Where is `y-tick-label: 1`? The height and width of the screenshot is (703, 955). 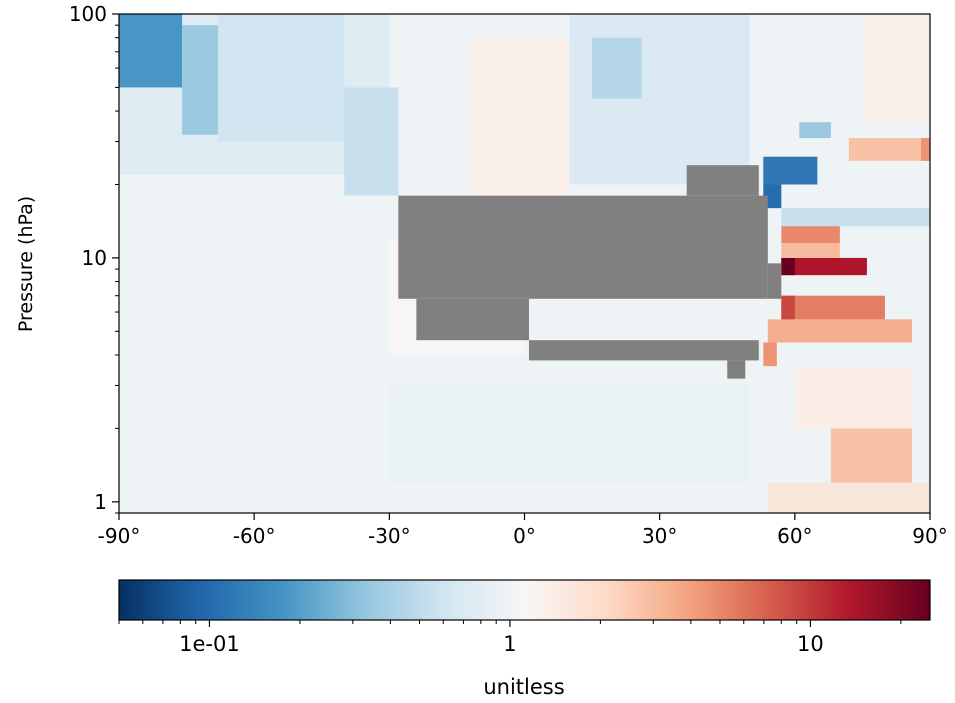
y-tick-label: 1 is located at coordinates (100, 502).